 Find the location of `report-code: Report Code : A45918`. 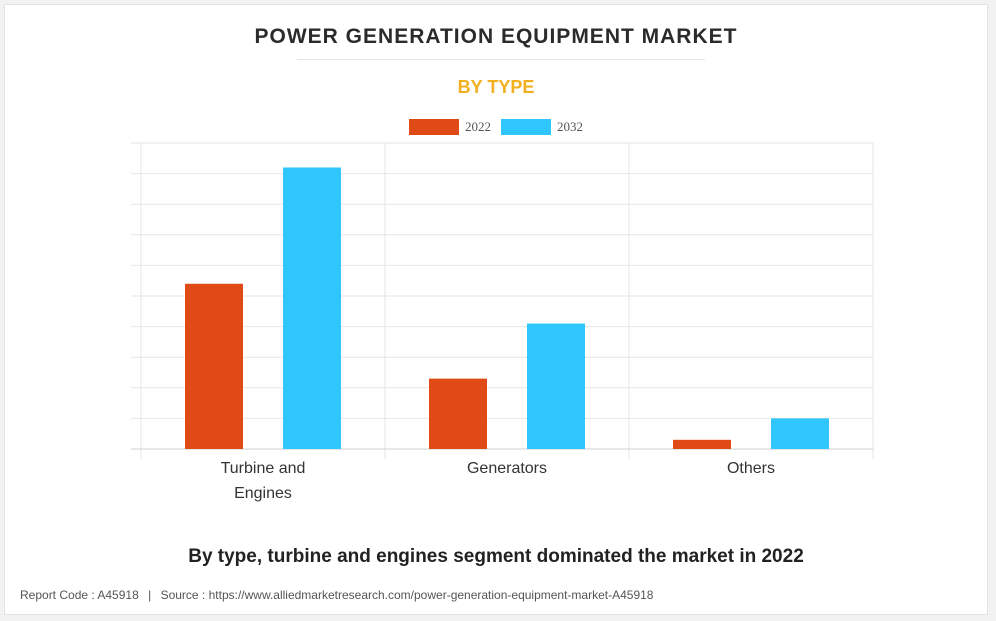

report-code: Report Code : A45918 is located at coordinates (79, 595).